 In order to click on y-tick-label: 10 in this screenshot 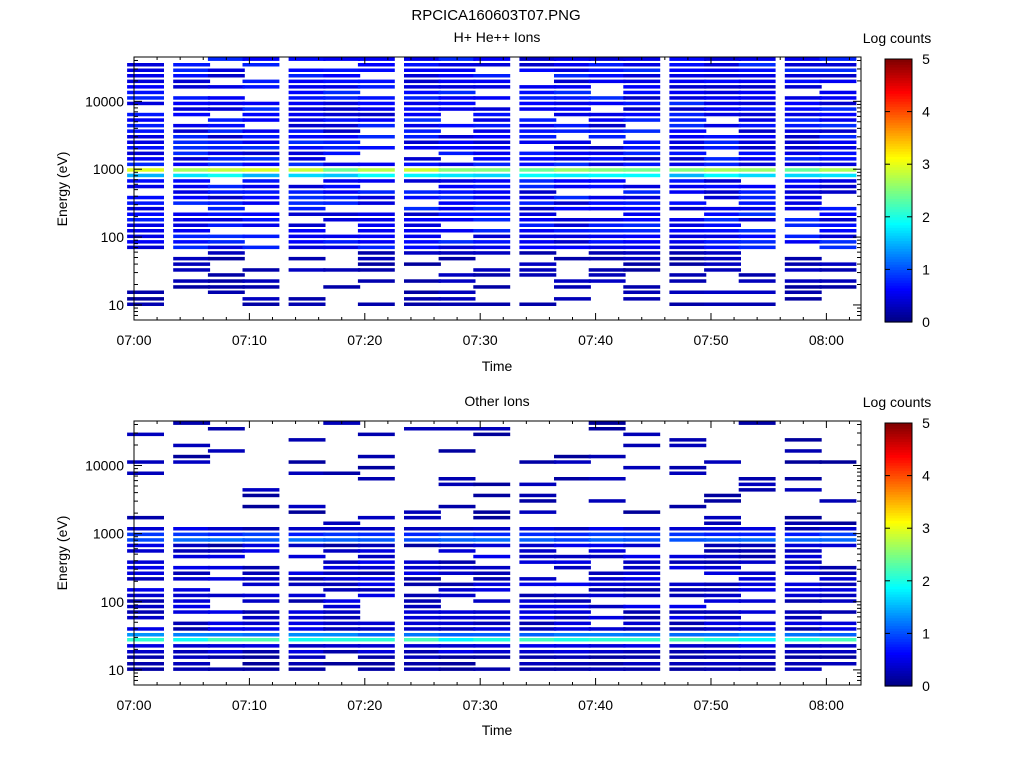, I will do `click(116, 670)`.